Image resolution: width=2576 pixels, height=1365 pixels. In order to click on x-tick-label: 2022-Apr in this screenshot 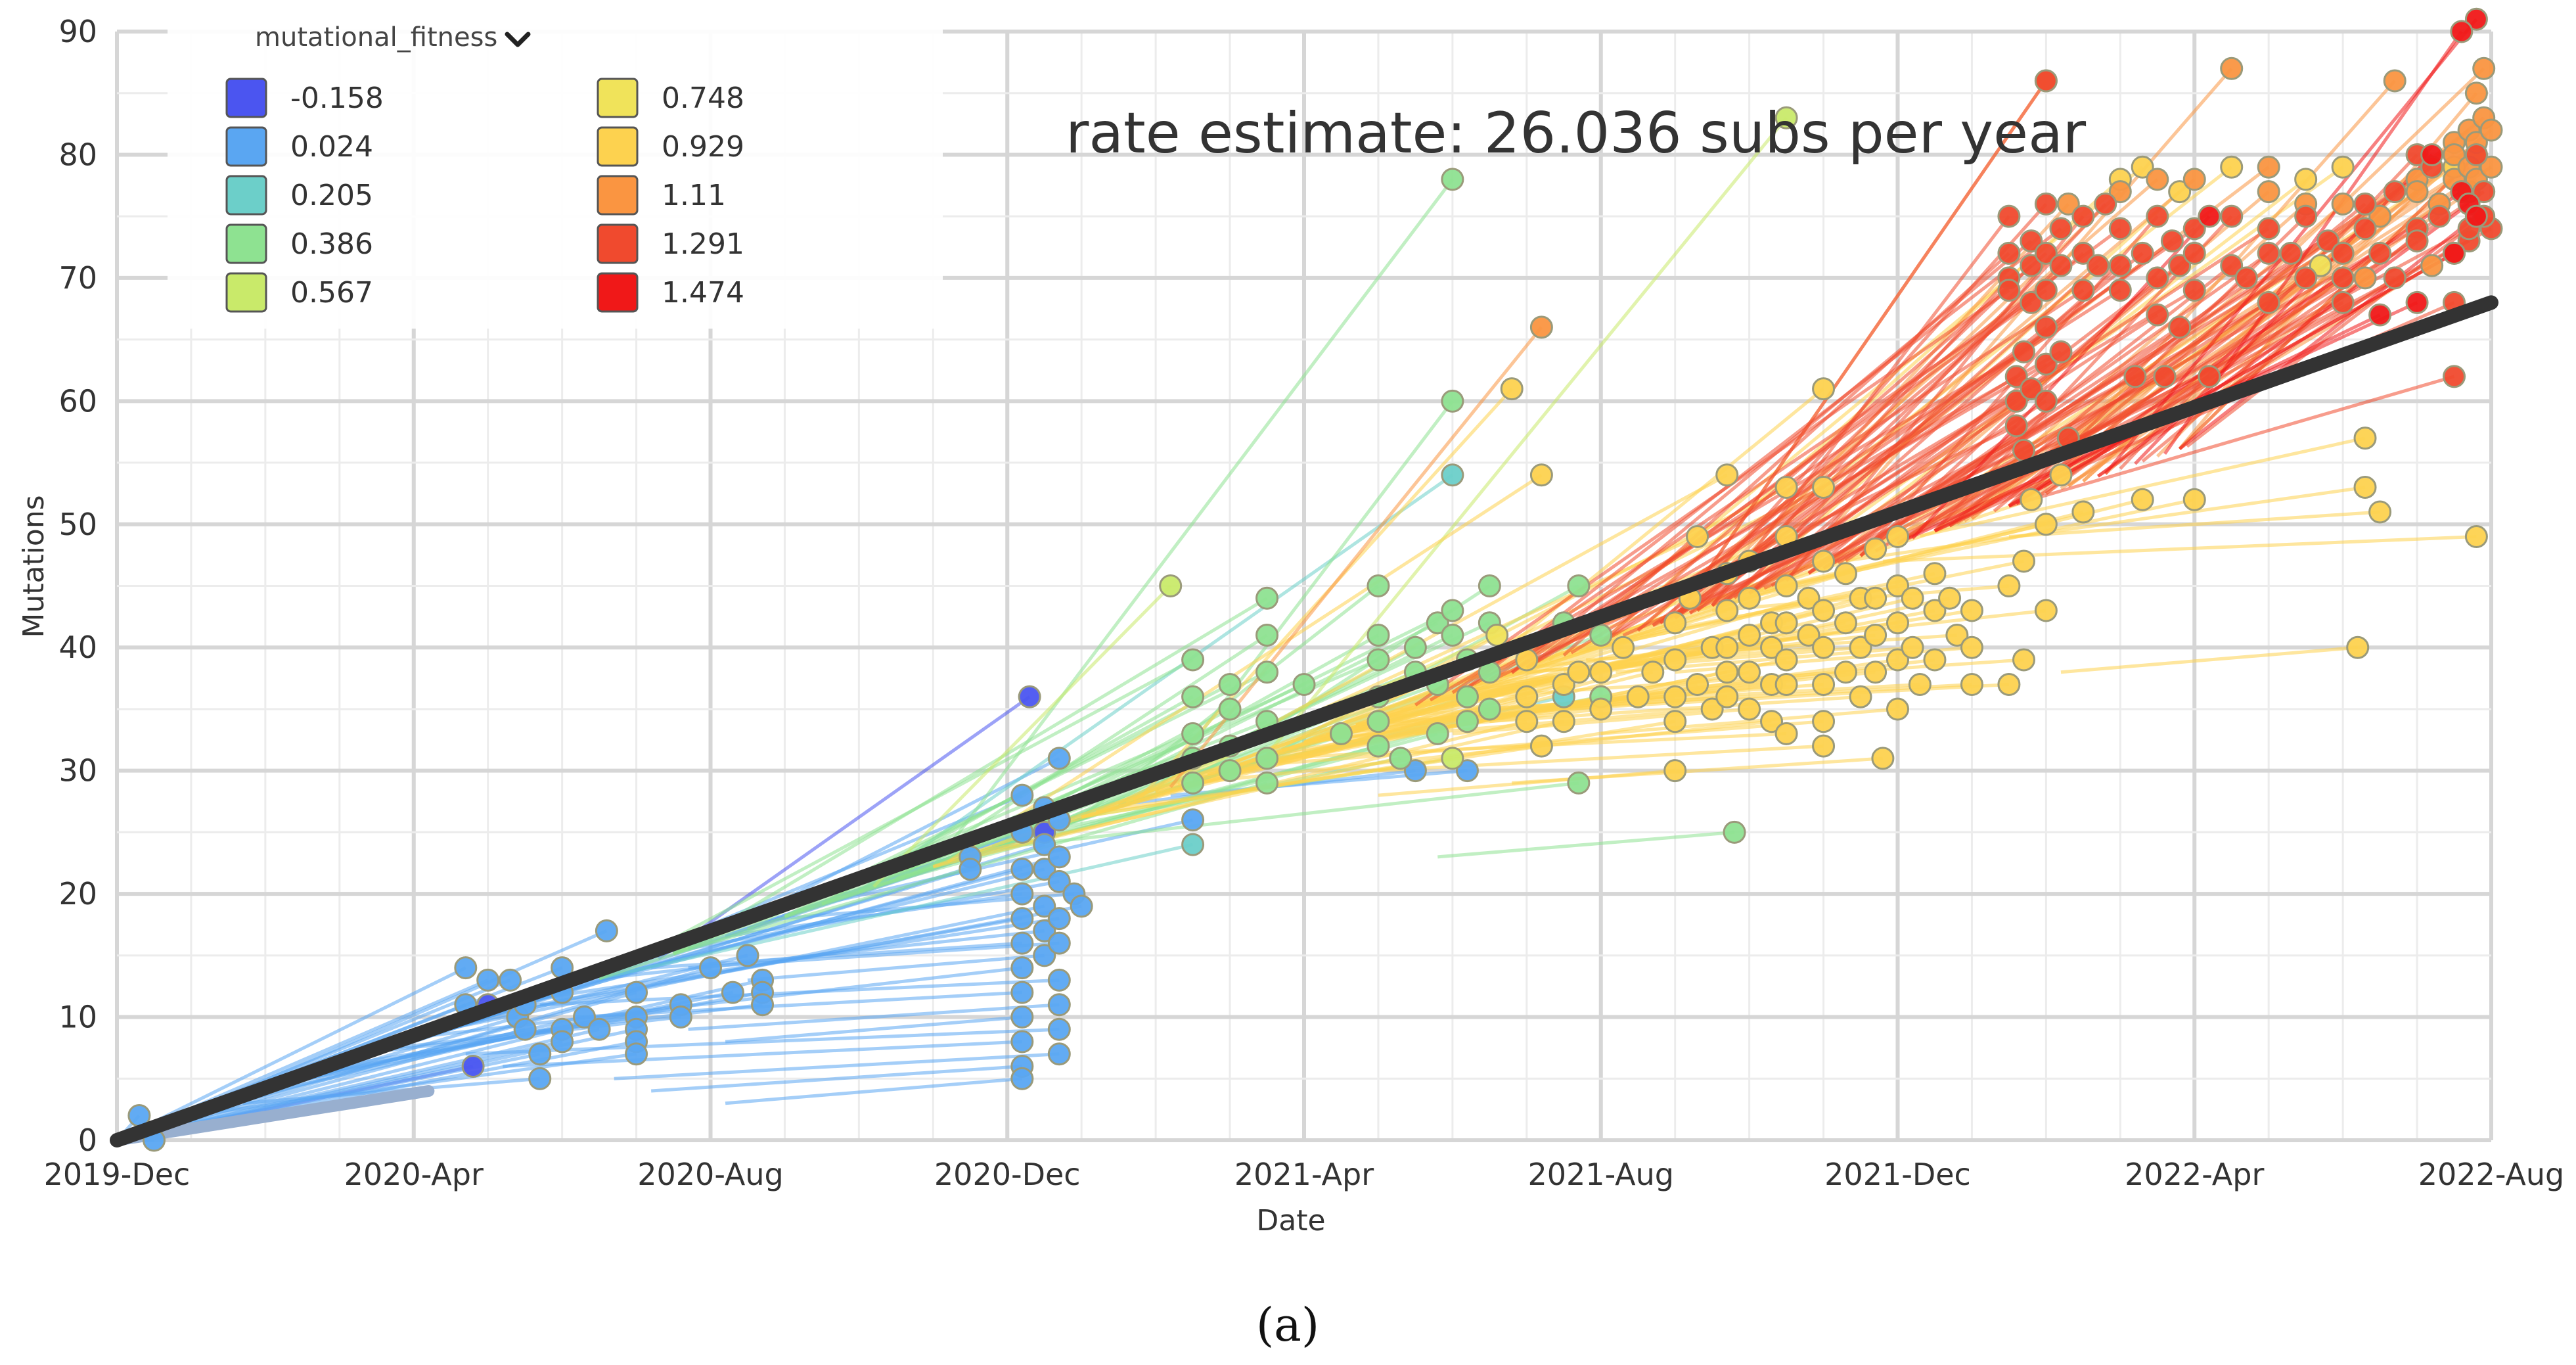, I will do `click(2194, 1174)`.